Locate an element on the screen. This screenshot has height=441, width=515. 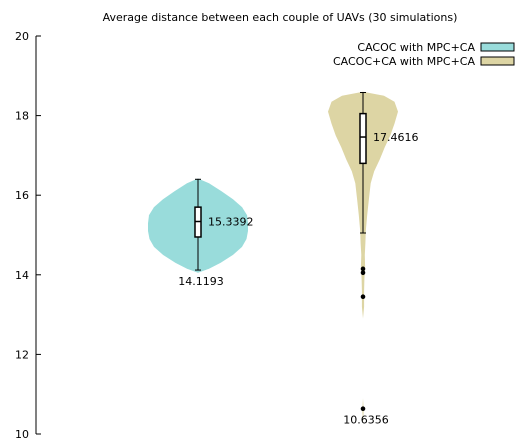
y-axis: 10 12 14 16 18 20 is located at coordinates (28, 235).